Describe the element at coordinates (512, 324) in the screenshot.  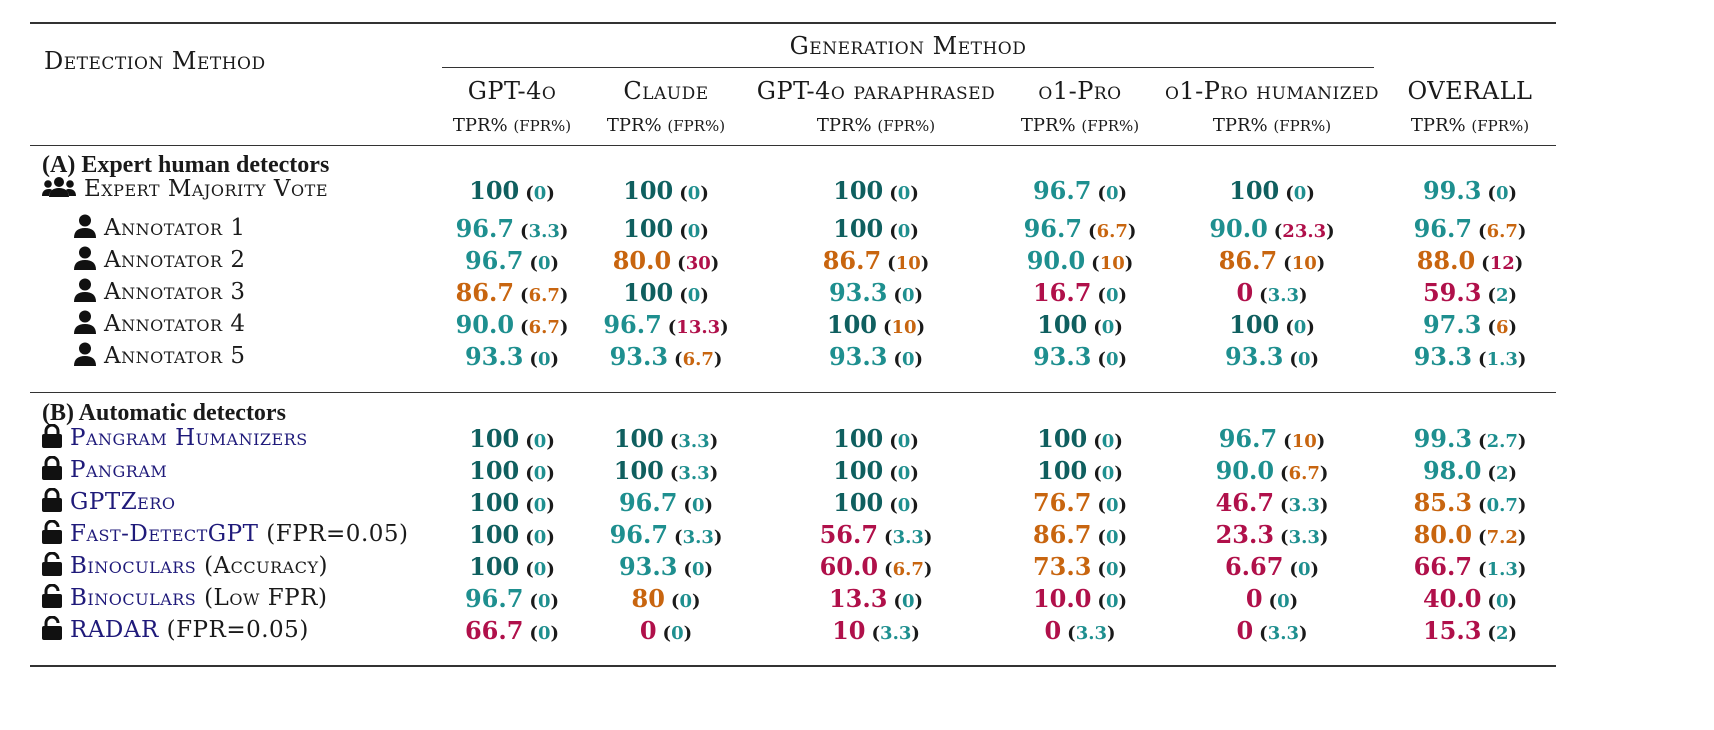
I see `table-cell: 90.0 (6.7)` at that location.